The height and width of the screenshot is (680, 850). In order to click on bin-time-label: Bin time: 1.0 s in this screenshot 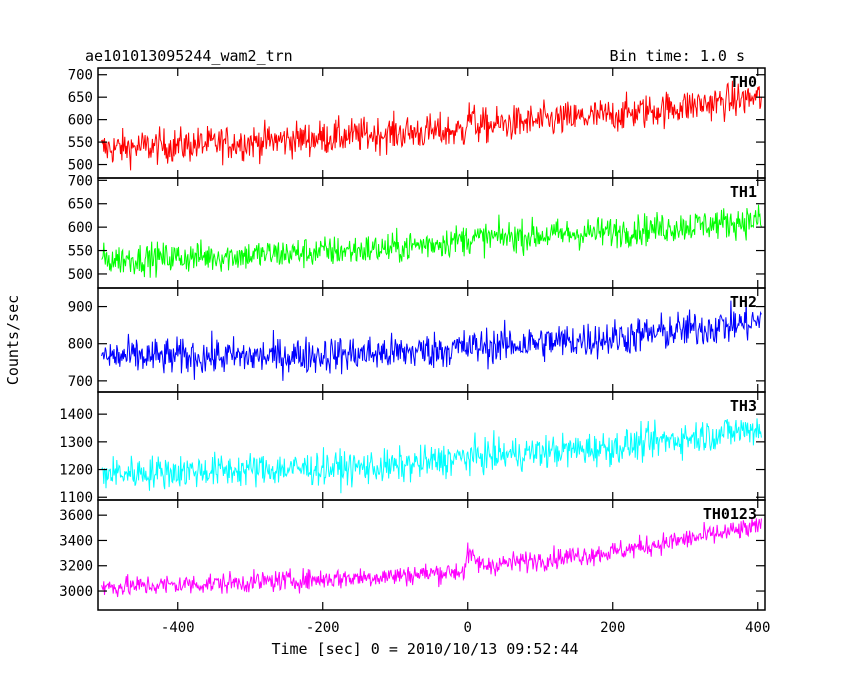, I will do `click(677, 56)`.